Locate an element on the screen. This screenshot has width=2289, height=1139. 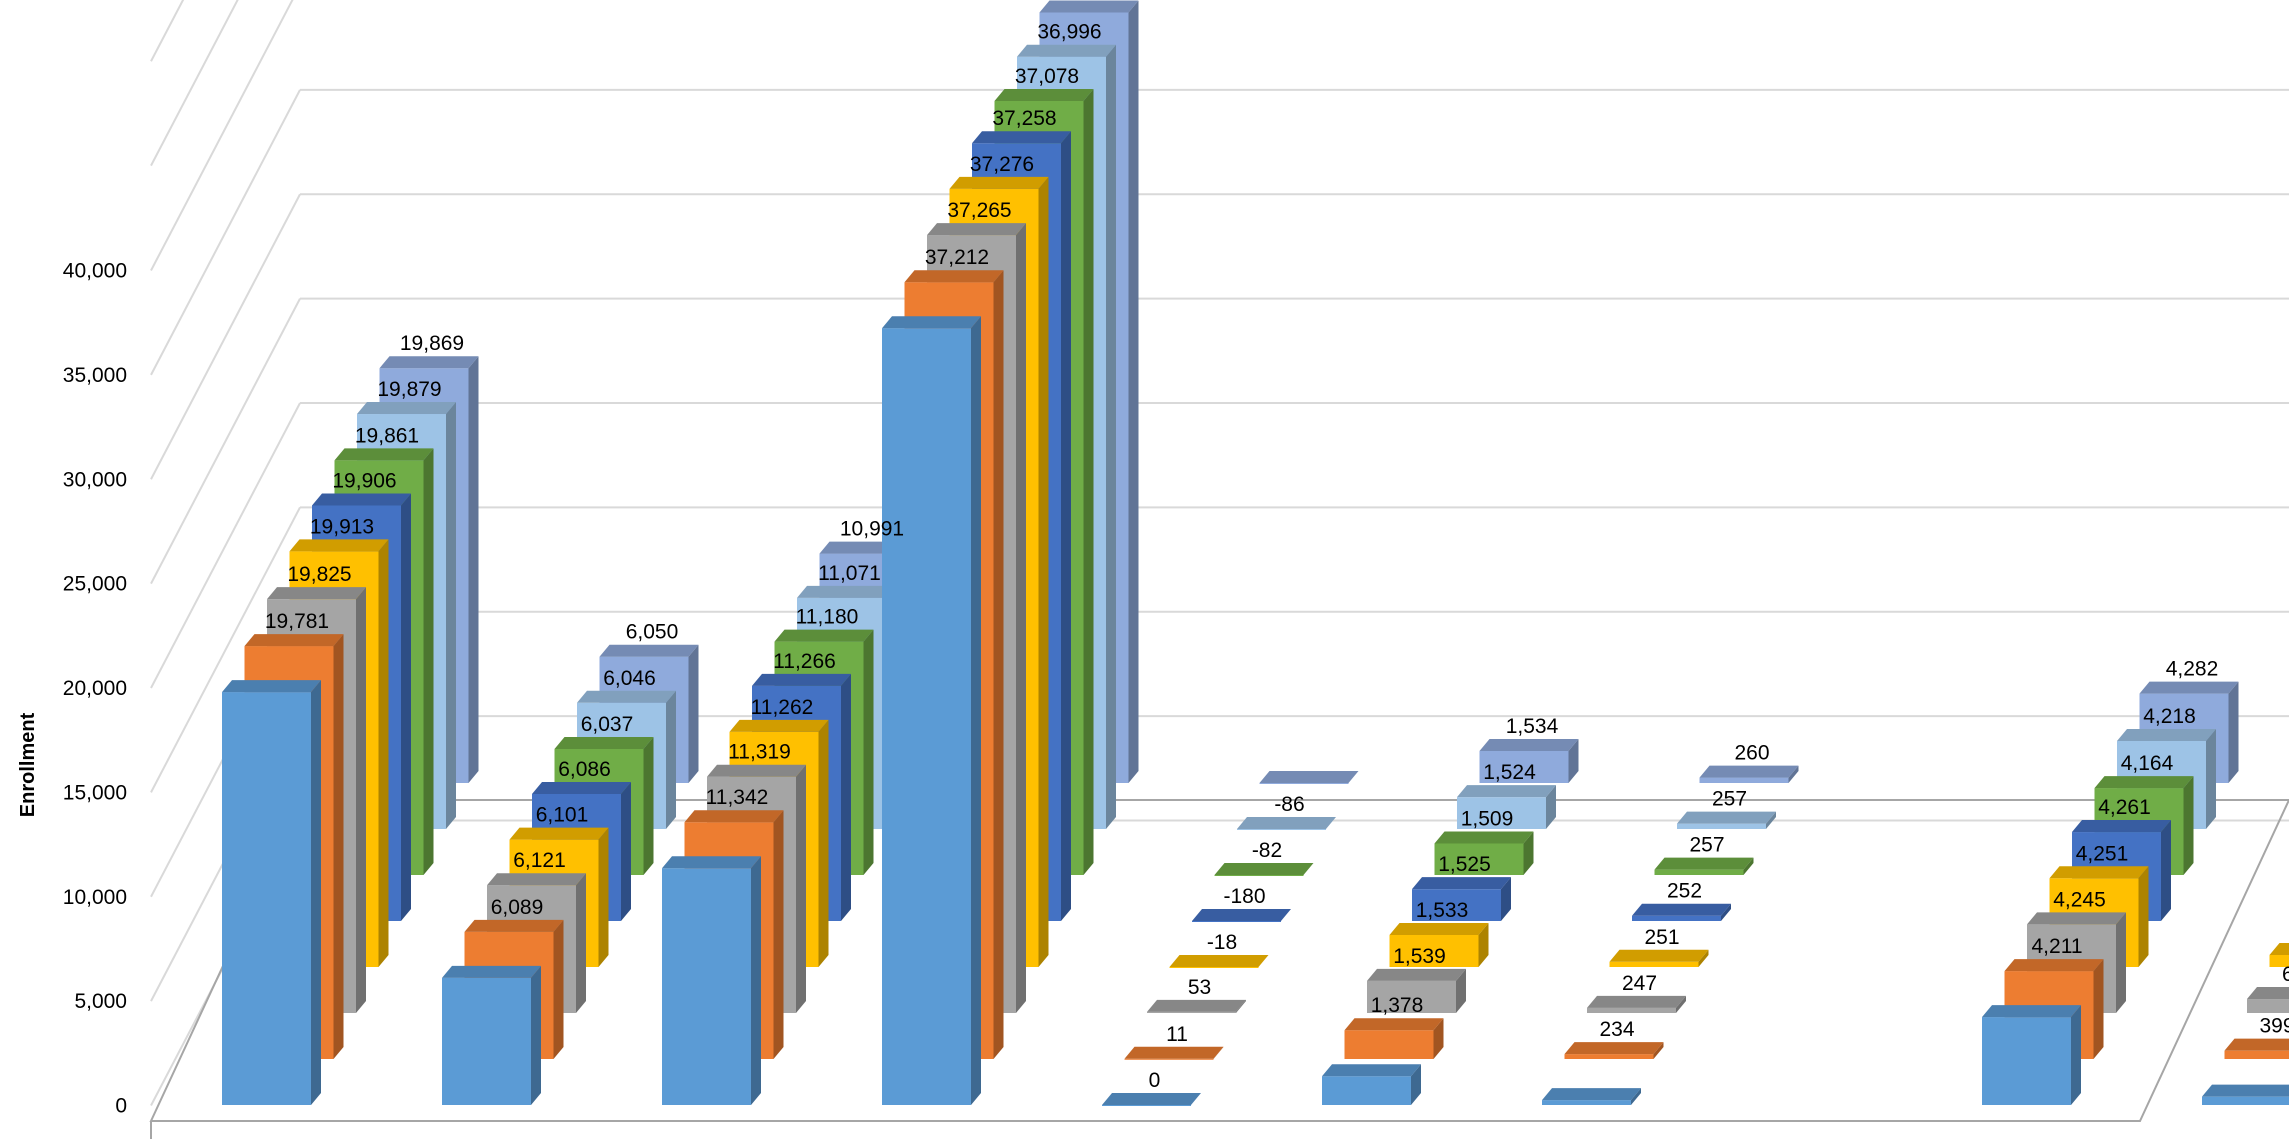
data-label: 6,121 is located at coordinates (539, 860).